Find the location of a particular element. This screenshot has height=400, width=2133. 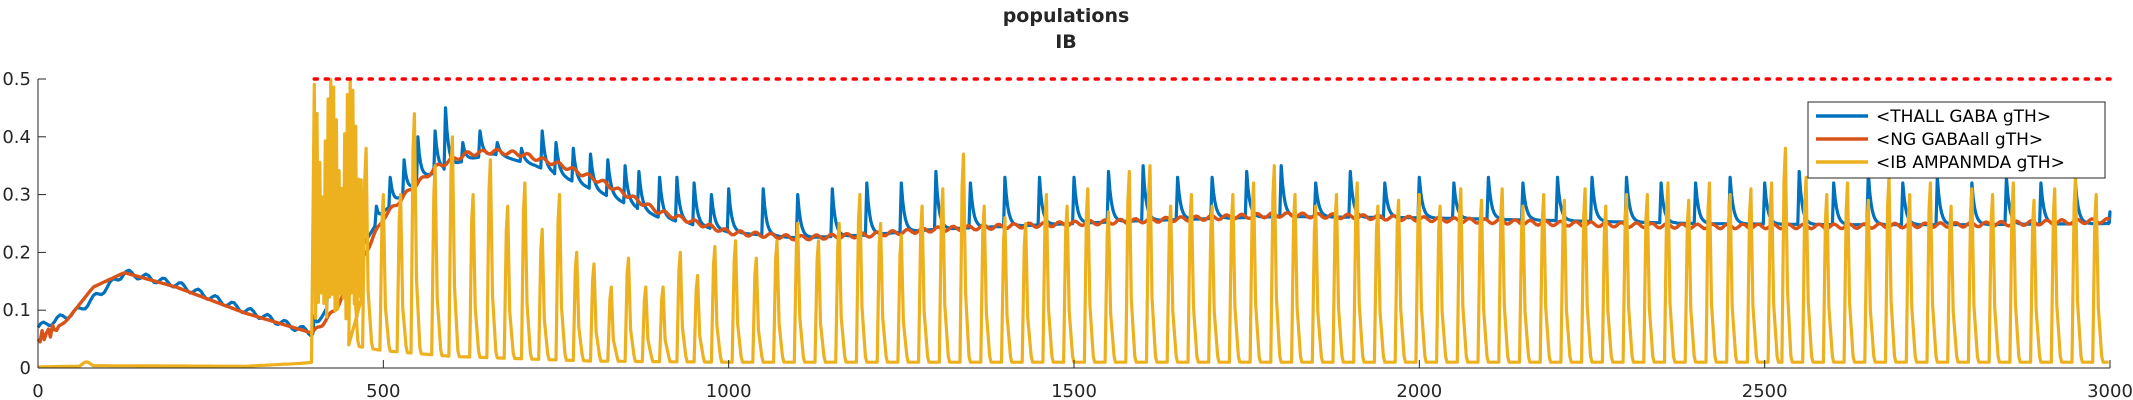

legend-label: <THALL GABA gTH> is located at coordinates (1963, 117).